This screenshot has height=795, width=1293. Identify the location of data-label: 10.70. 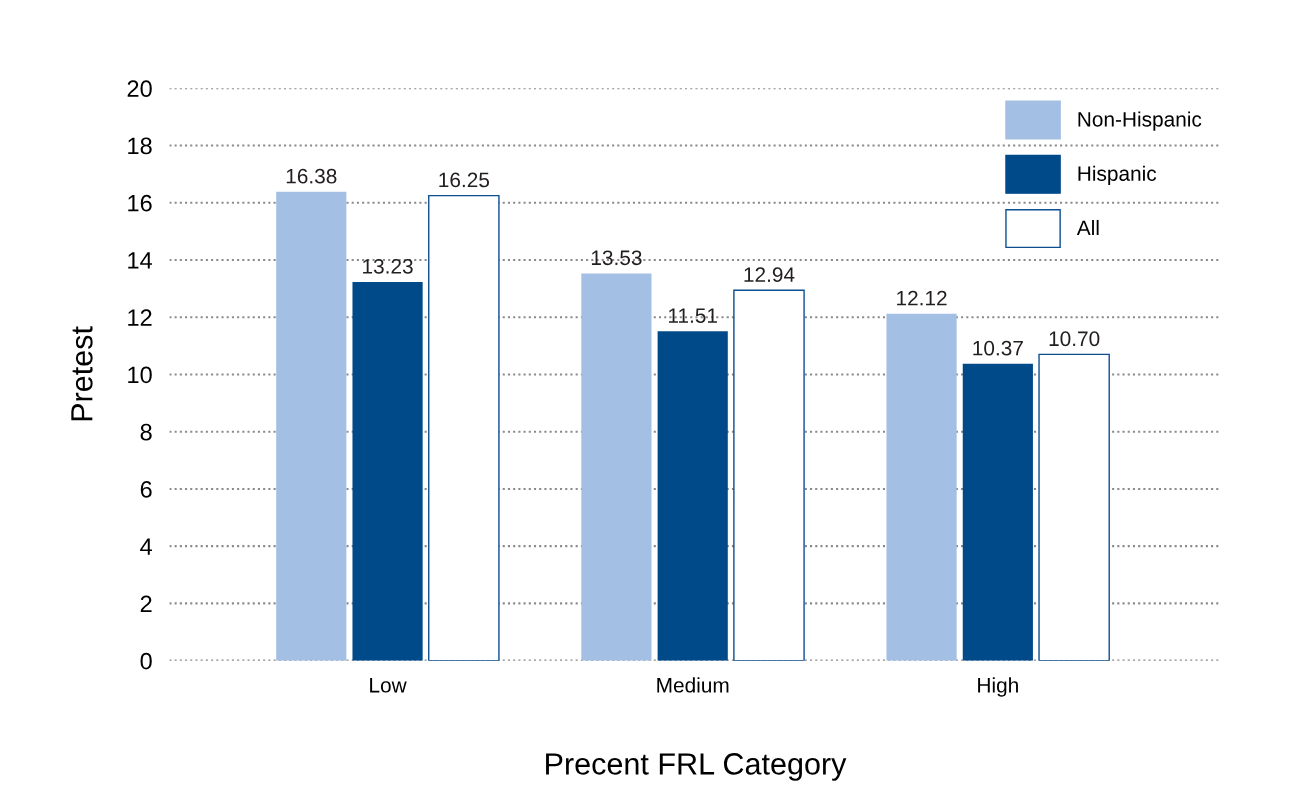
(1074, 339).